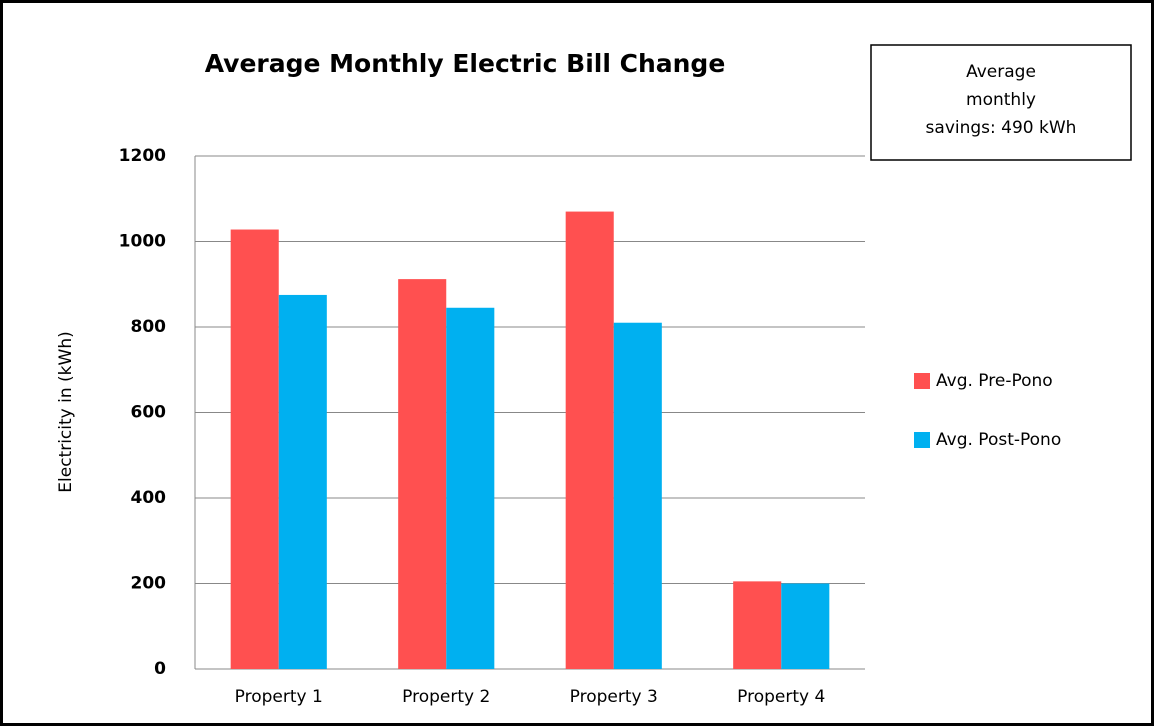  What do you see at coordinates (781, 697) in the screenshot?
I see `x-tick-label: Property 4` at bounding box center [781, 697].